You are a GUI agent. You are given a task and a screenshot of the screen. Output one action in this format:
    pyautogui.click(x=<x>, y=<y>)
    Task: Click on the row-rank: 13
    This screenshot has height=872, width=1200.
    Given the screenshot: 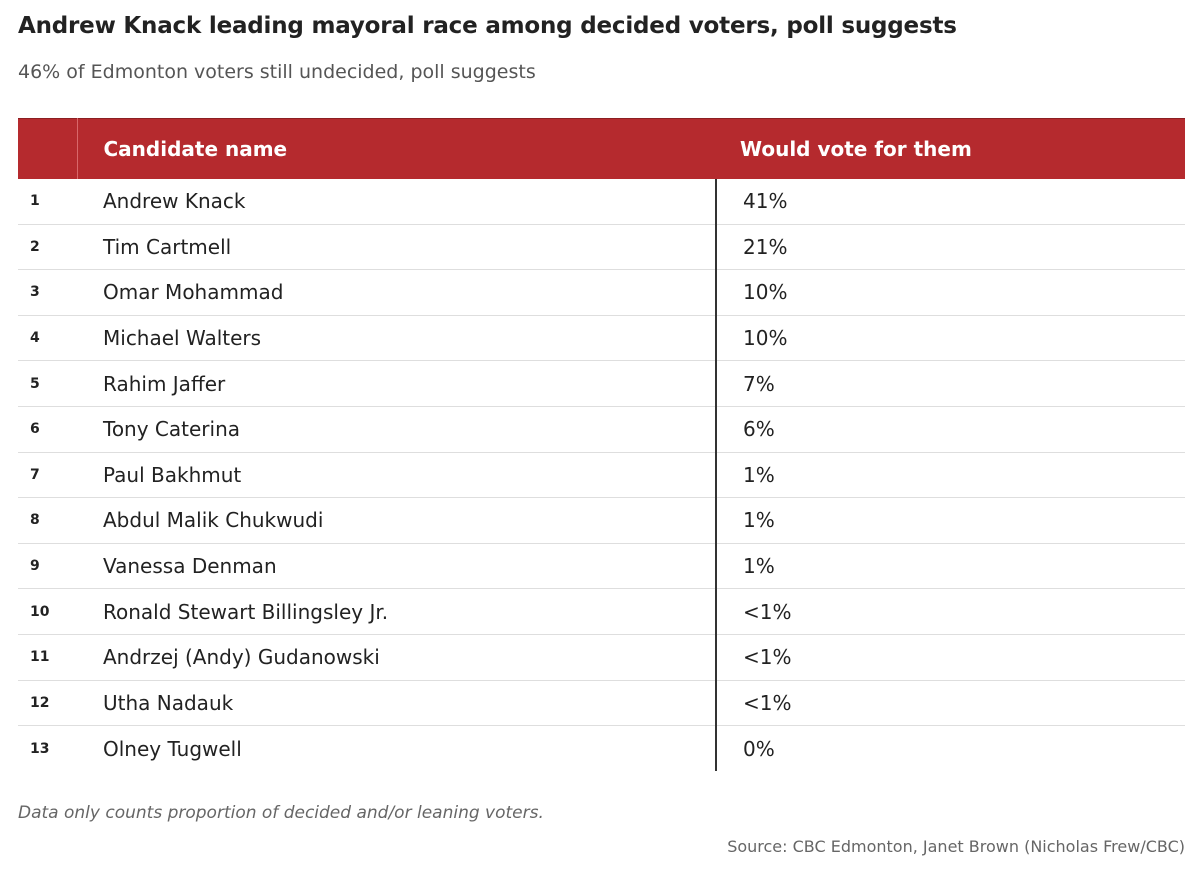 What is the action you would take?
    pyautogui.click(x=40, y=748)
    